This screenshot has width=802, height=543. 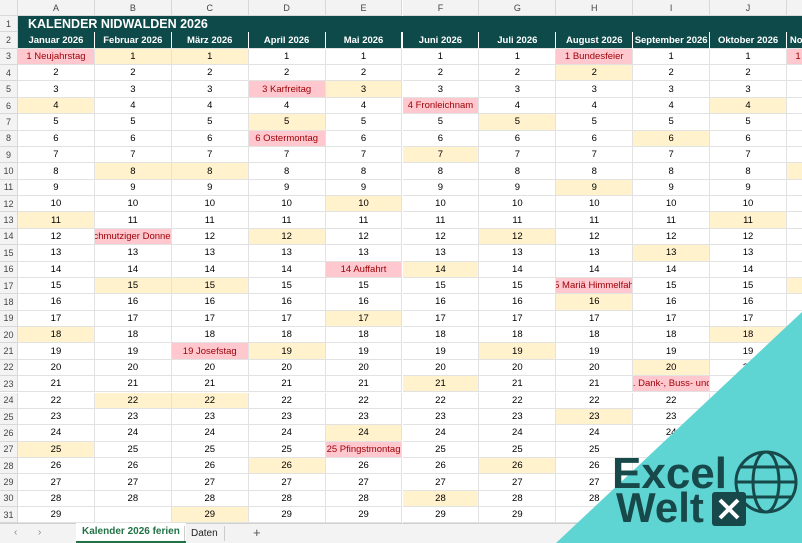 I want to click on row-header: 9, so click(x=9, y=155).